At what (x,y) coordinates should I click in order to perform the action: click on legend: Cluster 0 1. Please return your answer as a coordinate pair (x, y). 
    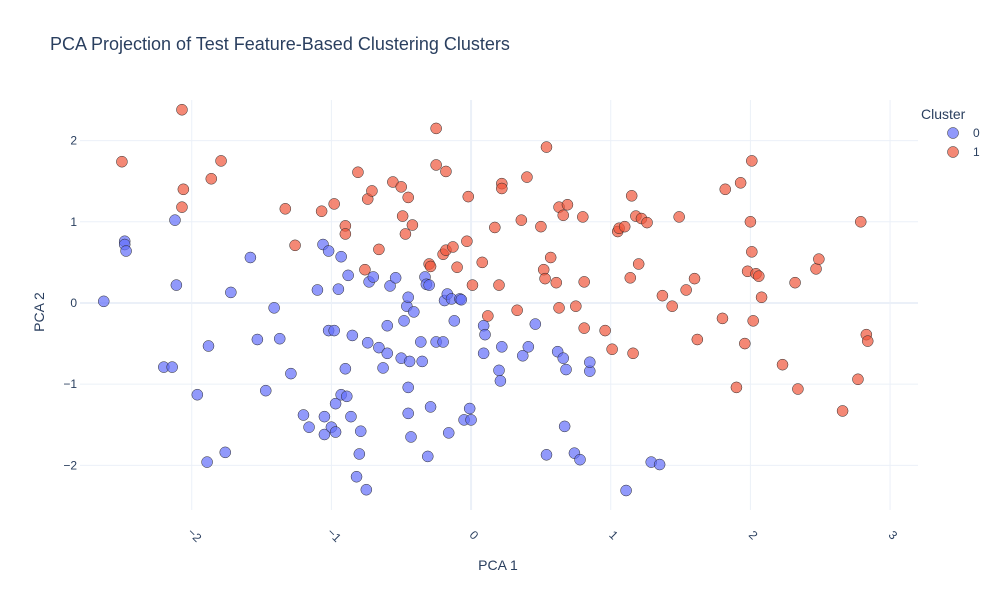
    Looking at the image, I should click on (950, 132).